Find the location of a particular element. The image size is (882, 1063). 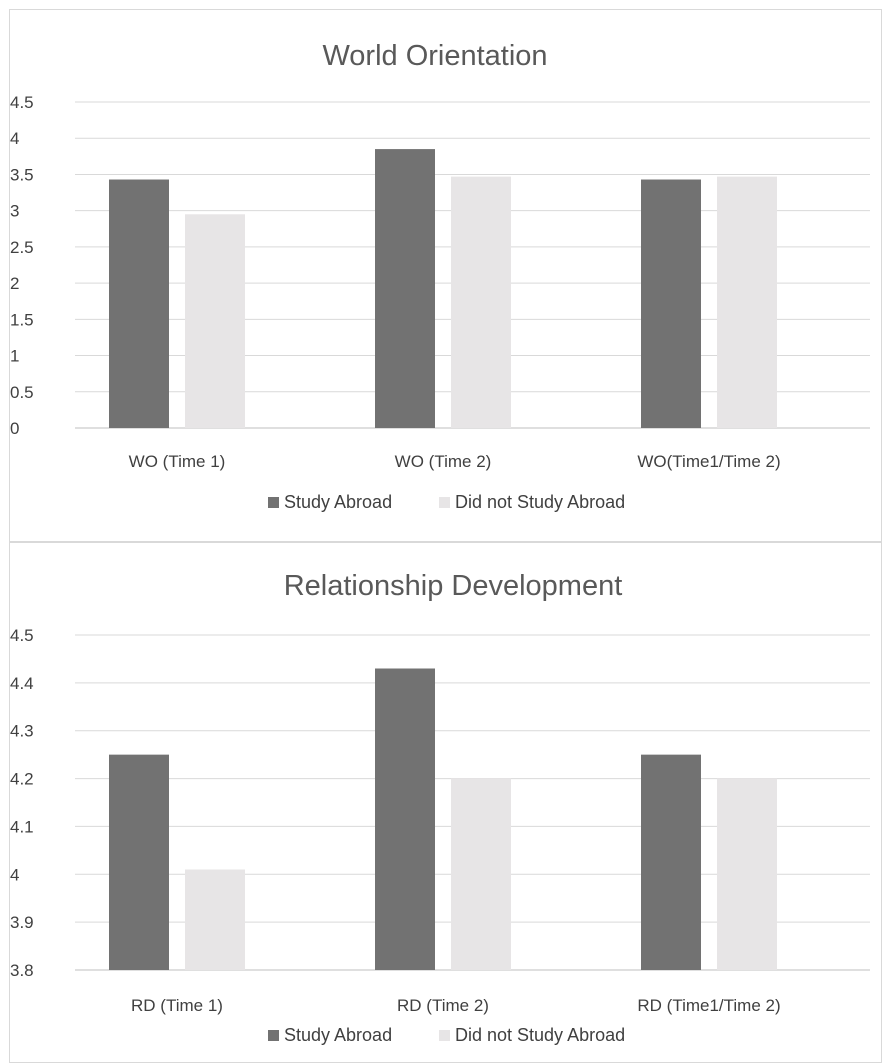

y-tick-label: 3.8 is located at coordinates (22, 970).